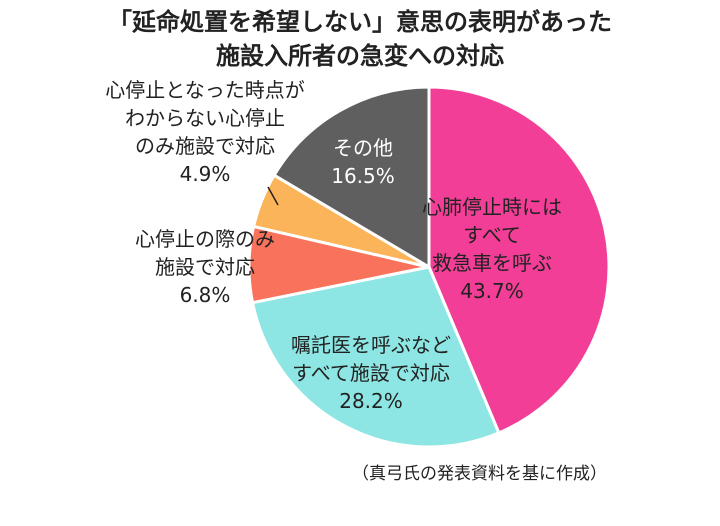 The image size is (720, 526). Describe the element at coordinates (205, 267) in the screenshot. I see `slice-category-label: 施設で対応` at that location.